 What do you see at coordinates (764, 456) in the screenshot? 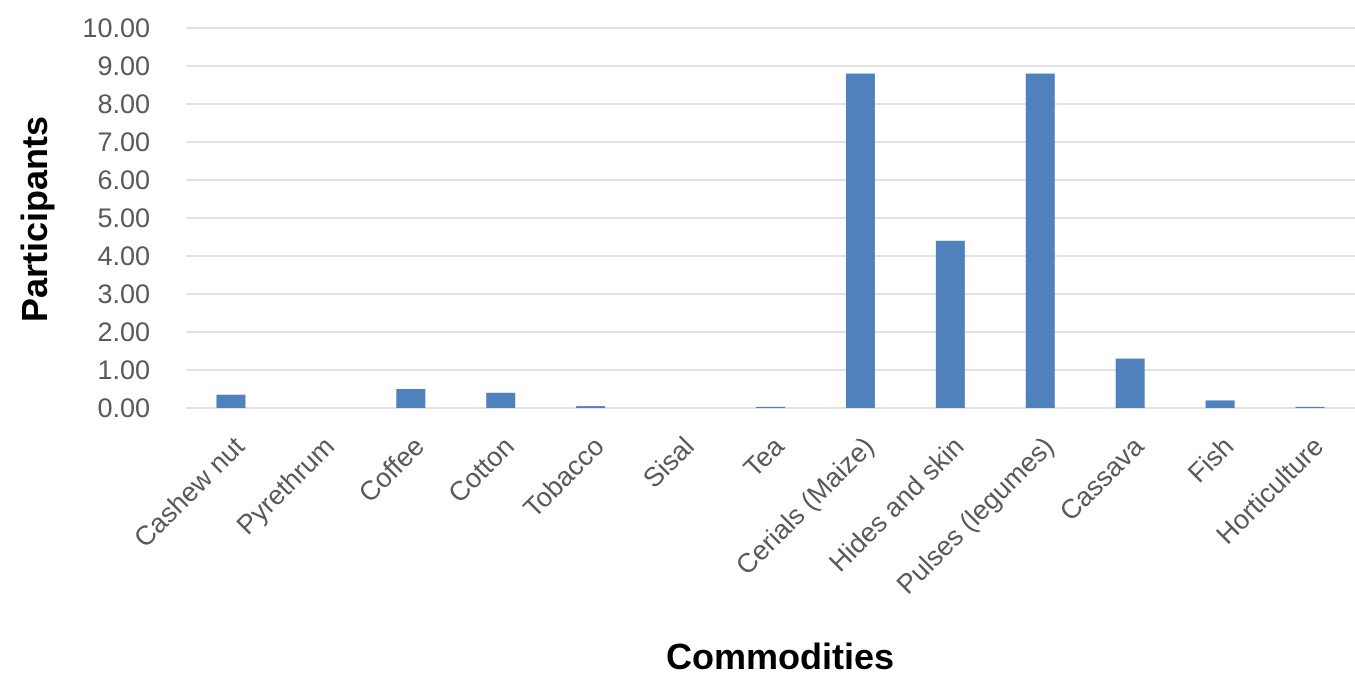
I see `x-category-label: Tea` at bounding box center [764, 456].